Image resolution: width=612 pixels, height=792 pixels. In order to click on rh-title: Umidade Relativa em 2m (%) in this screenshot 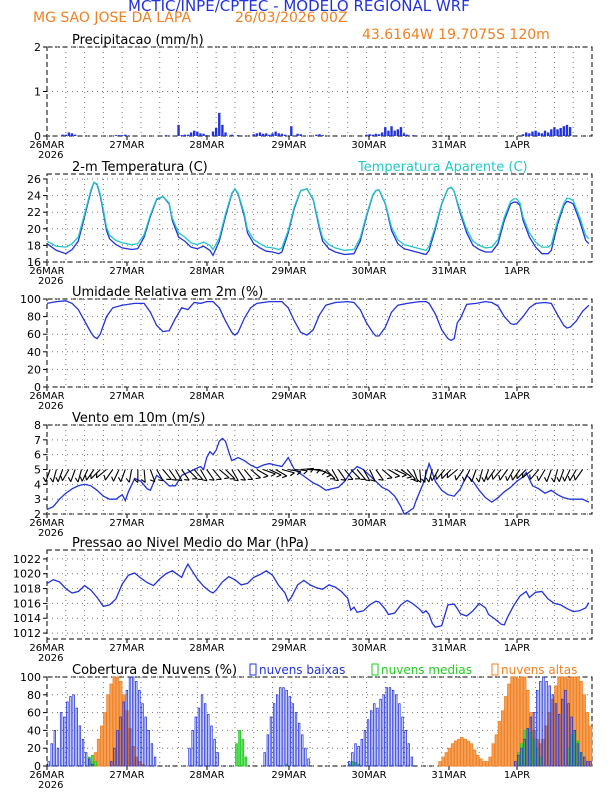, I will do `click(167, 292)`.